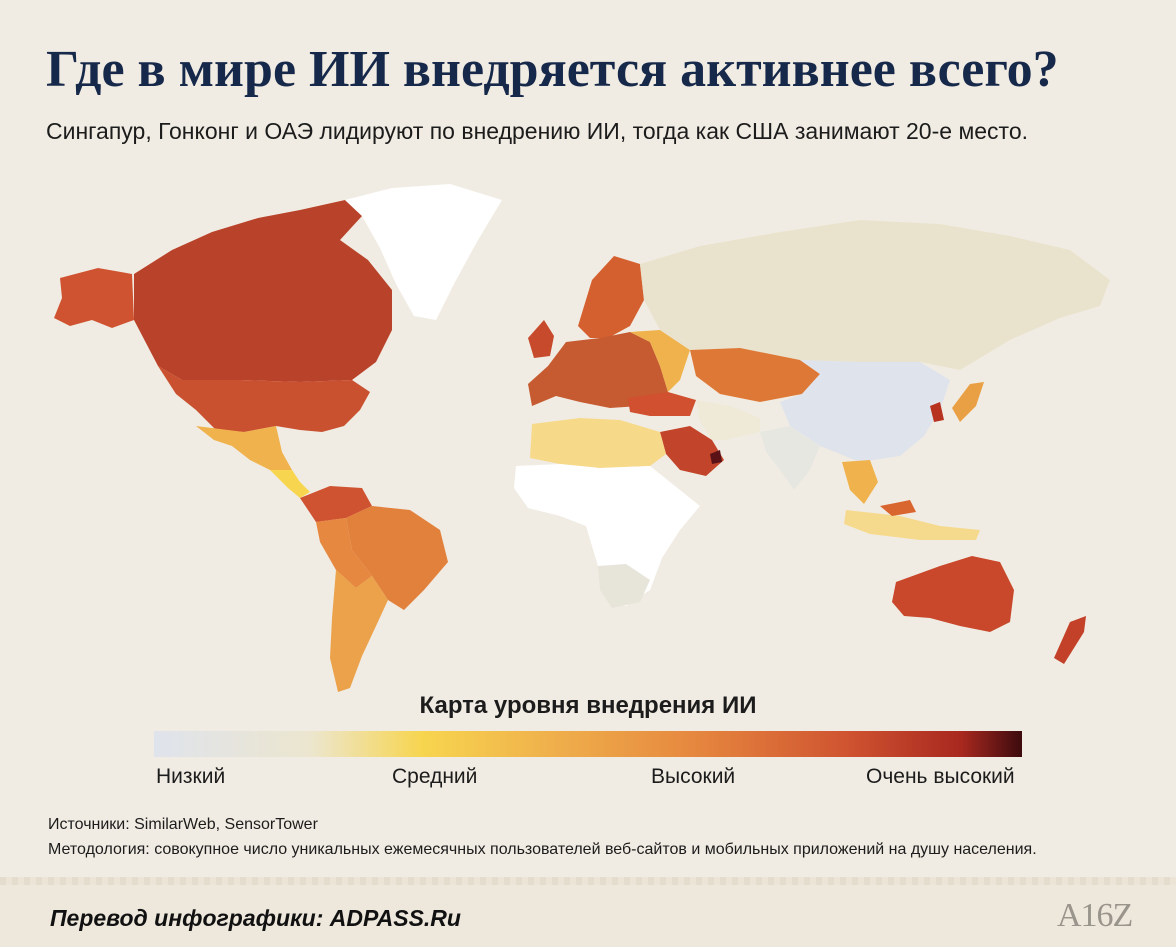 This screenshot has width=1176, height=947. What do you see at coordinates (953, 594) in the screenshot?
I see `region-australia` at bounding box center [953, 594].